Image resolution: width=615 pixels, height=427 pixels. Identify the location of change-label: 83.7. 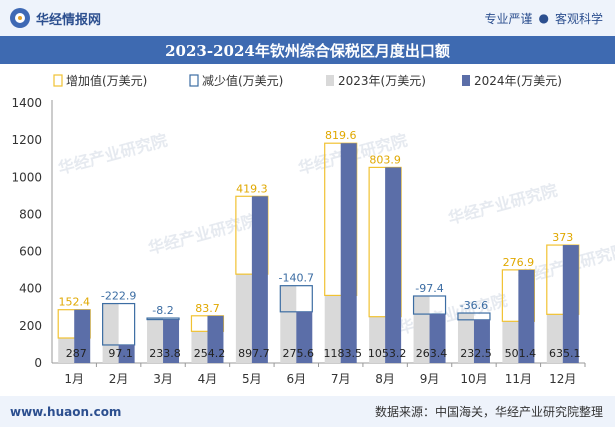
(207, 308).